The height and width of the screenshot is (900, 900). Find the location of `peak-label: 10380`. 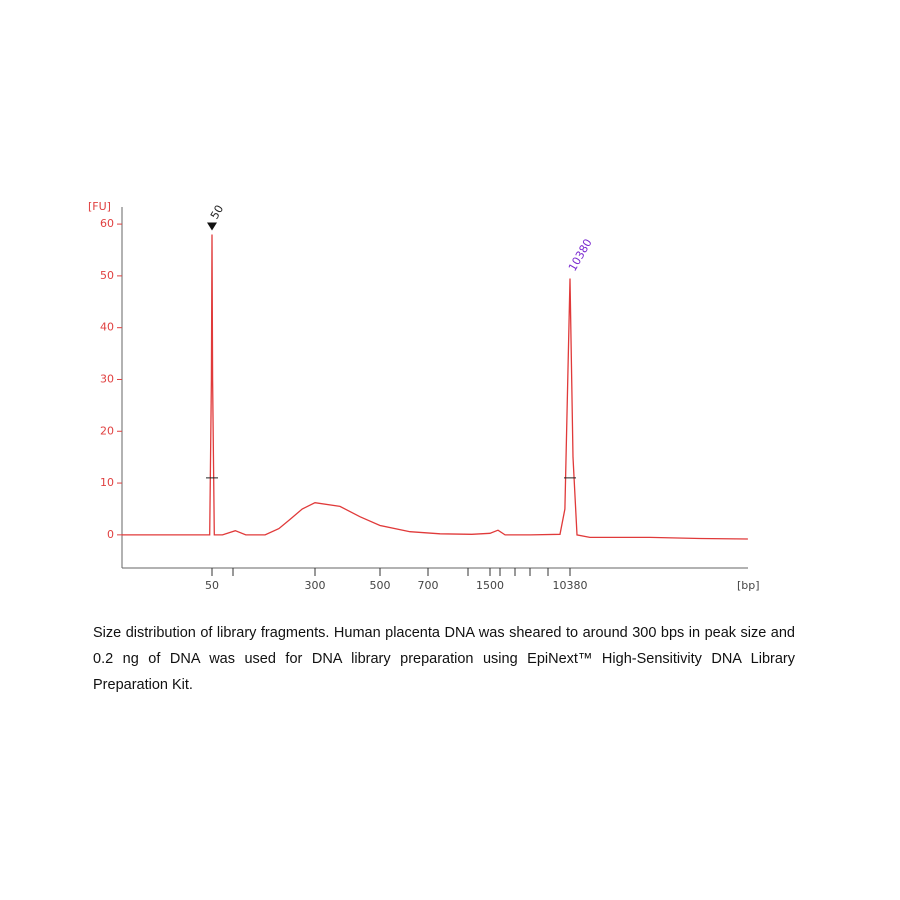

peak-label: 10380 is located at coordinates (580, 255).